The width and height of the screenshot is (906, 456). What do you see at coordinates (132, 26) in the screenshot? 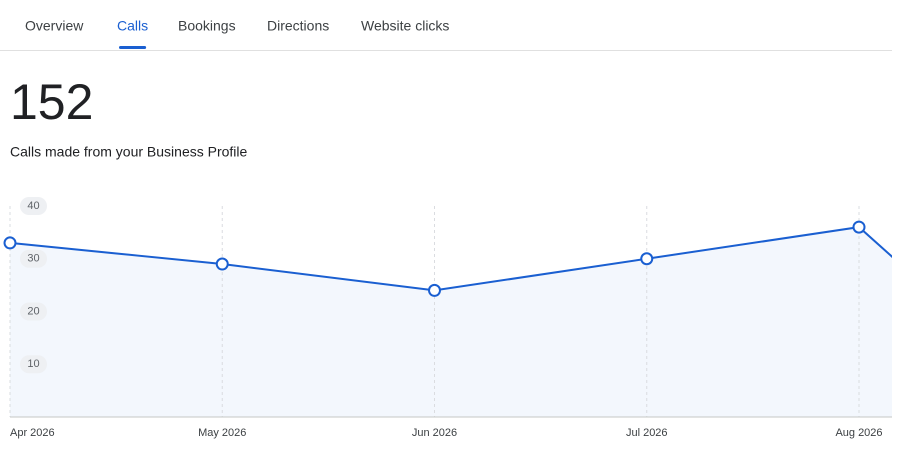
I see `tab: Calls` at bounding box center [132, 26].